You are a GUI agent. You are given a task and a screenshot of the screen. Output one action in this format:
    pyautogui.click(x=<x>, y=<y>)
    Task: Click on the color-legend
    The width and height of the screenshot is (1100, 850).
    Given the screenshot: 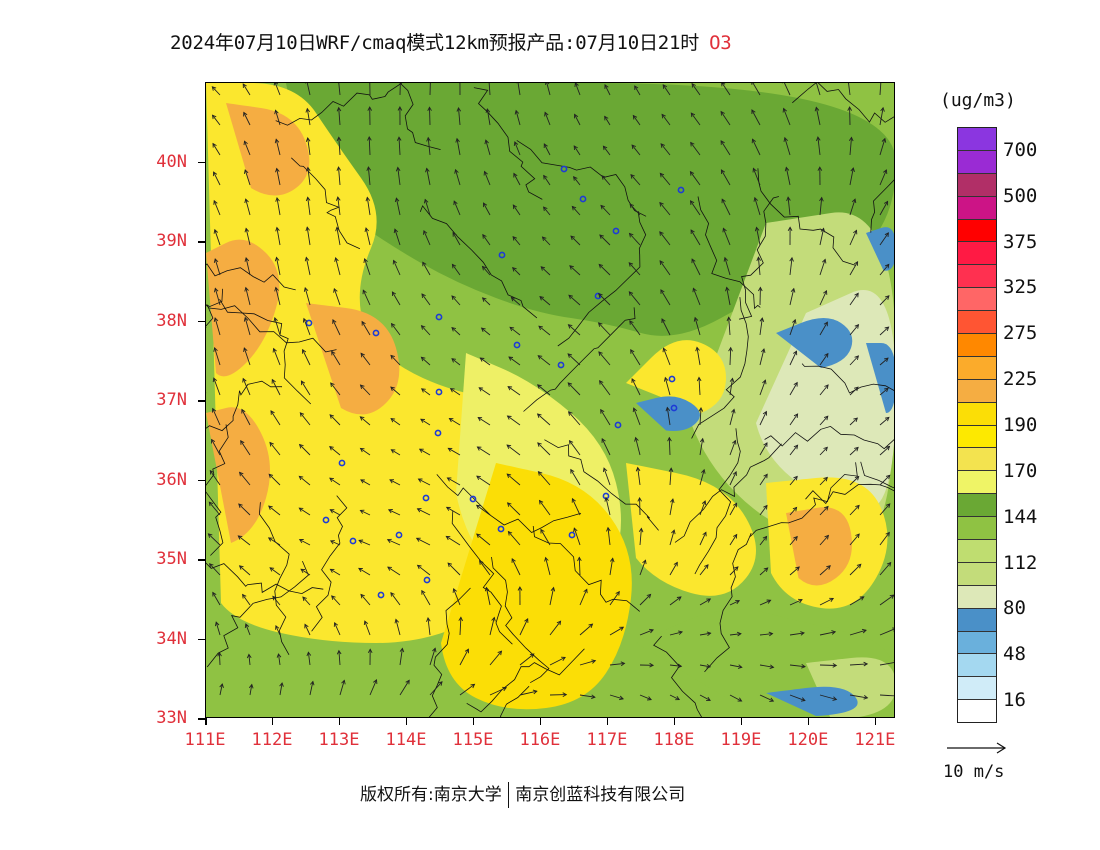 What is the action you would take?
    pyautogui.click(x=977, y=425)
    